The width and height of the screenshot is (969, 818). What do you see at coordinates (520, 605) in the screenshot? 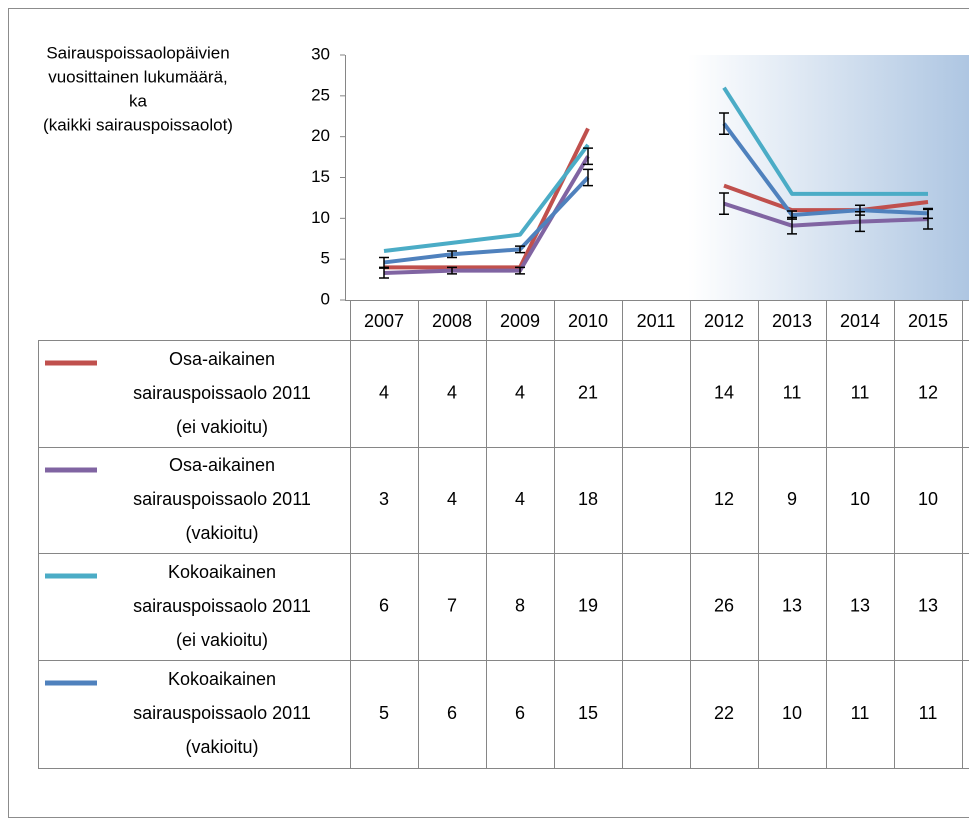
I see `table-value: 8` at bounding box center [520, 605].